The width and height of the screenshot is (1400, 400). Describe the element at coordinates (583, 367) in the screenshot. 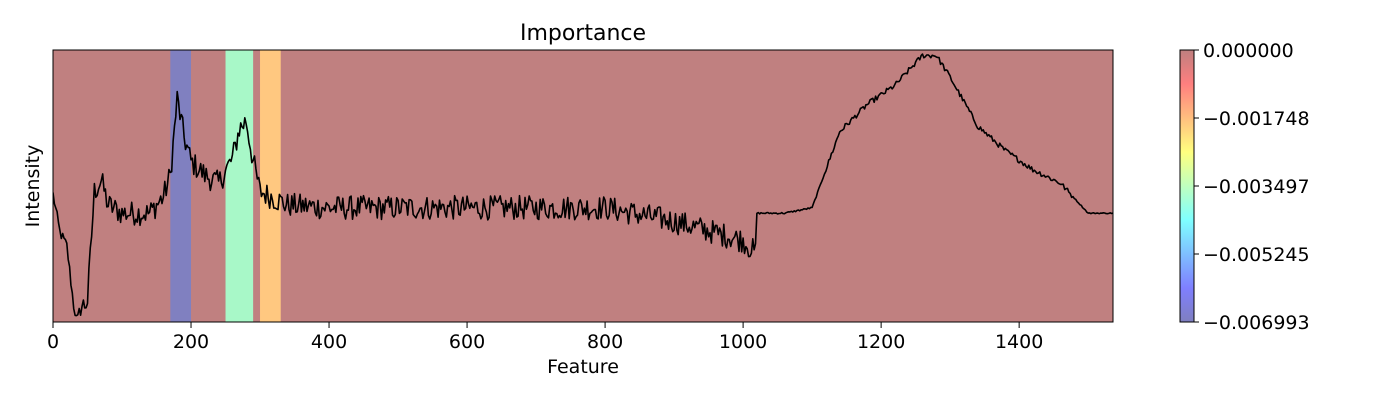

I see `x-axis-label: Feature` at that location.